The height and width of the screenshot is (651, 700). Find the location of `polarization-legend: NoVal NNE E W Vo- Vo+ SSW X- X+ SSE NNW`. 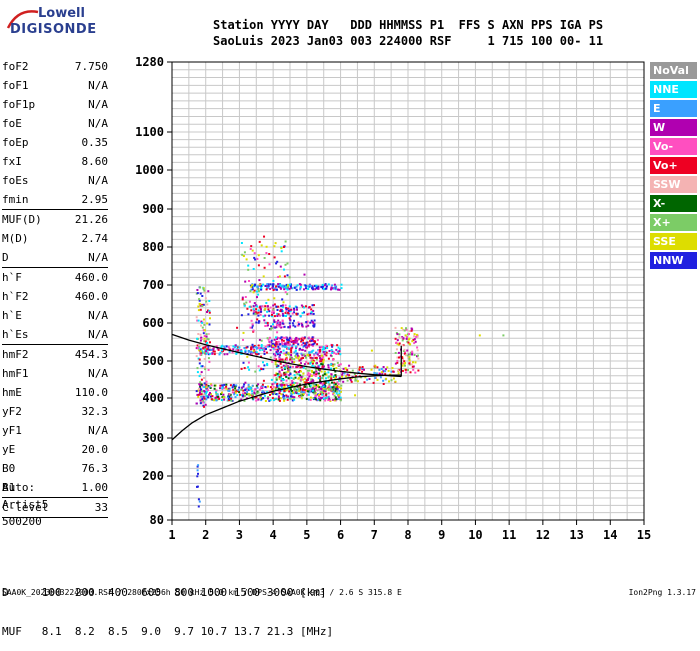

polarization-legend: NoVal NNE E W Vo- Vo+ SSW X- X+ SSE NNW is located at coordinates (673, 166).